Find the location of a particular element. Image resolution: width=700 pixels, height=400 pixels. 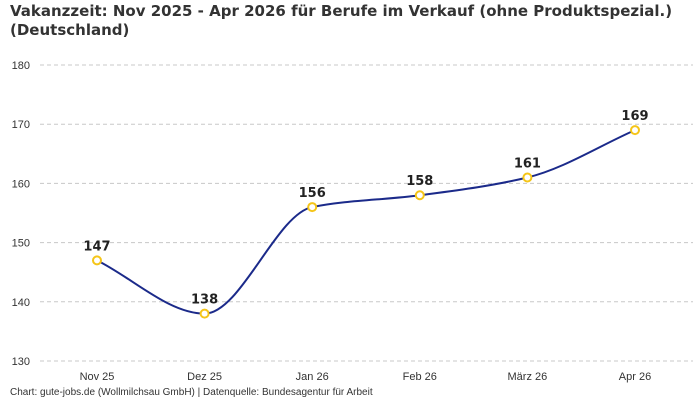

x-tick-label: Feb 26 is located at coordinates (420, 377).